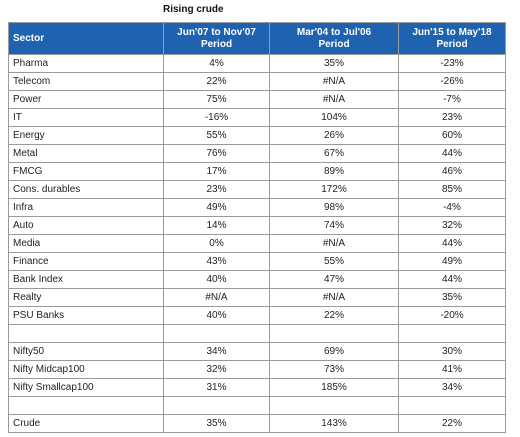  What do you see at coordinates (334, 117) in the screenshot?
I see `value-cell: 104%` at bounding box center [334, 117].